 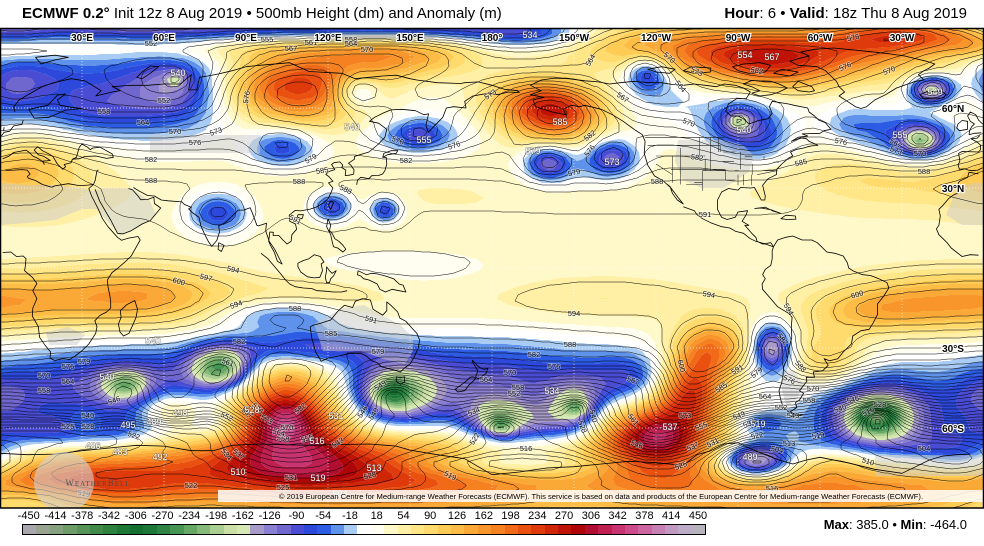 I want to click on svg-text: 597, so click(x=206, y=277).